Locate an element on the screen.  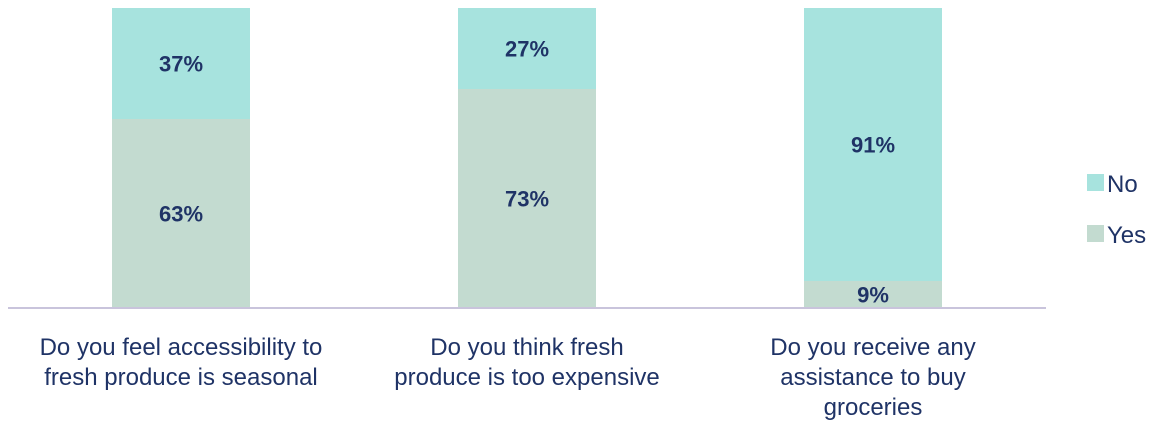
category-label-line: groceries is located at coordinates (873, 407).